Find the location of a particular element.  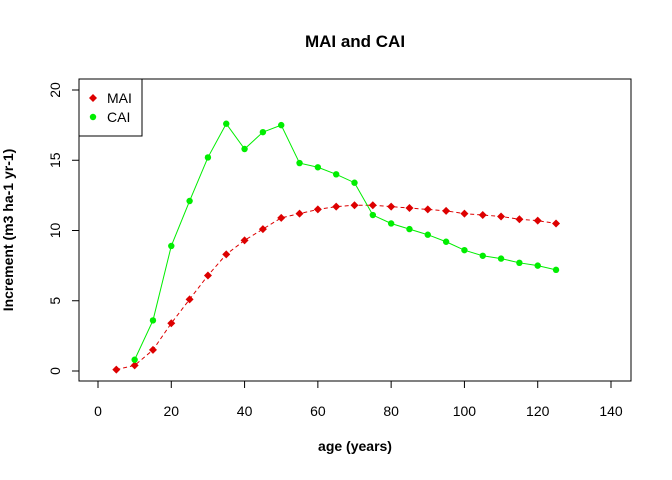

y-tick-label: 10 is located at coordinates (55, 231).